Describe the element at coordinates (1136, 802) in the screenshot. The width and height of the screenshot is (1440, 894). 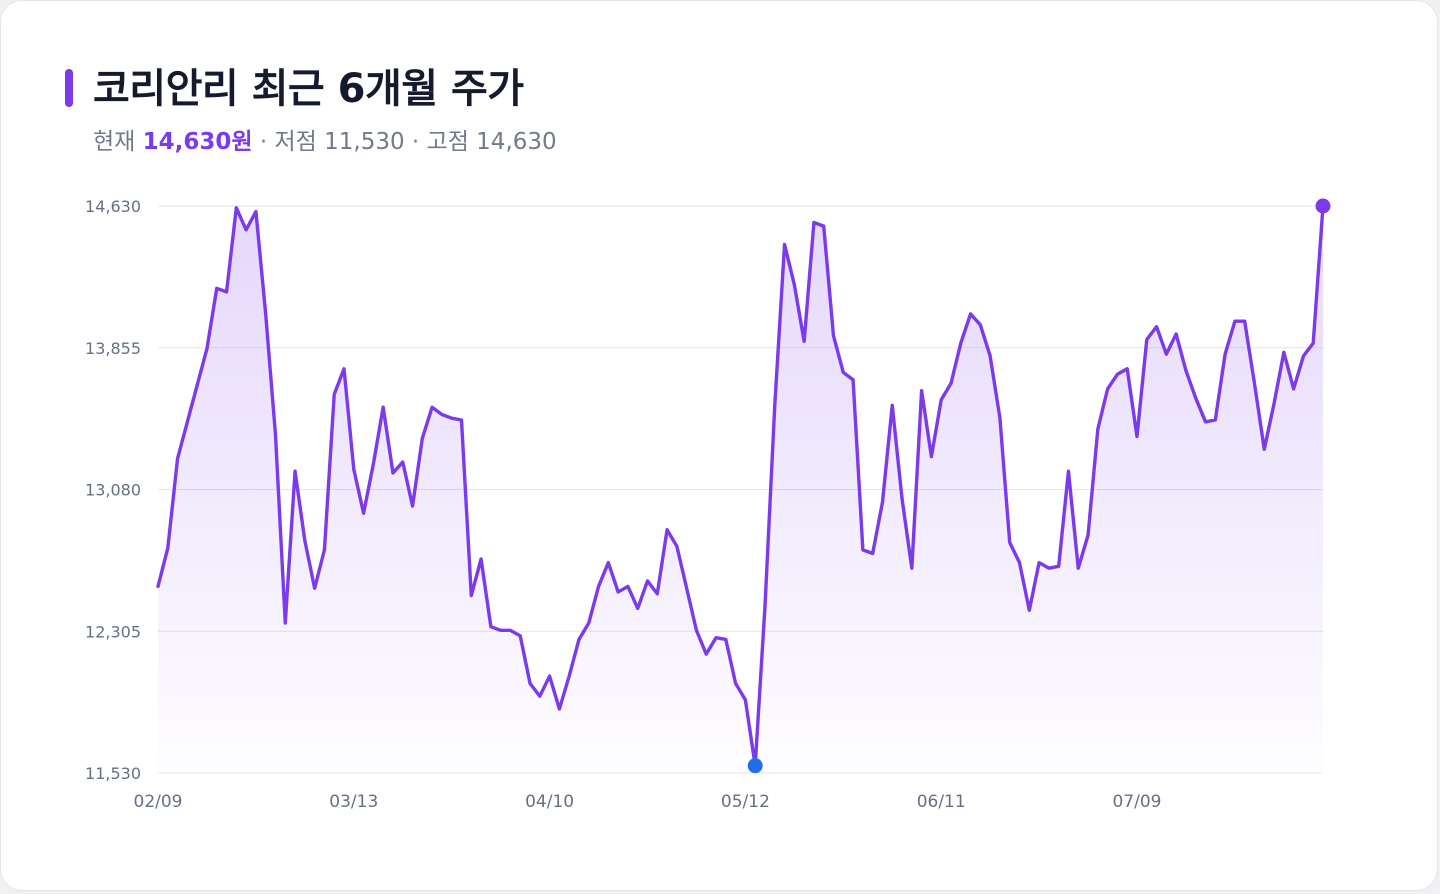
I see `x-tick-label: 07/09` at that location.